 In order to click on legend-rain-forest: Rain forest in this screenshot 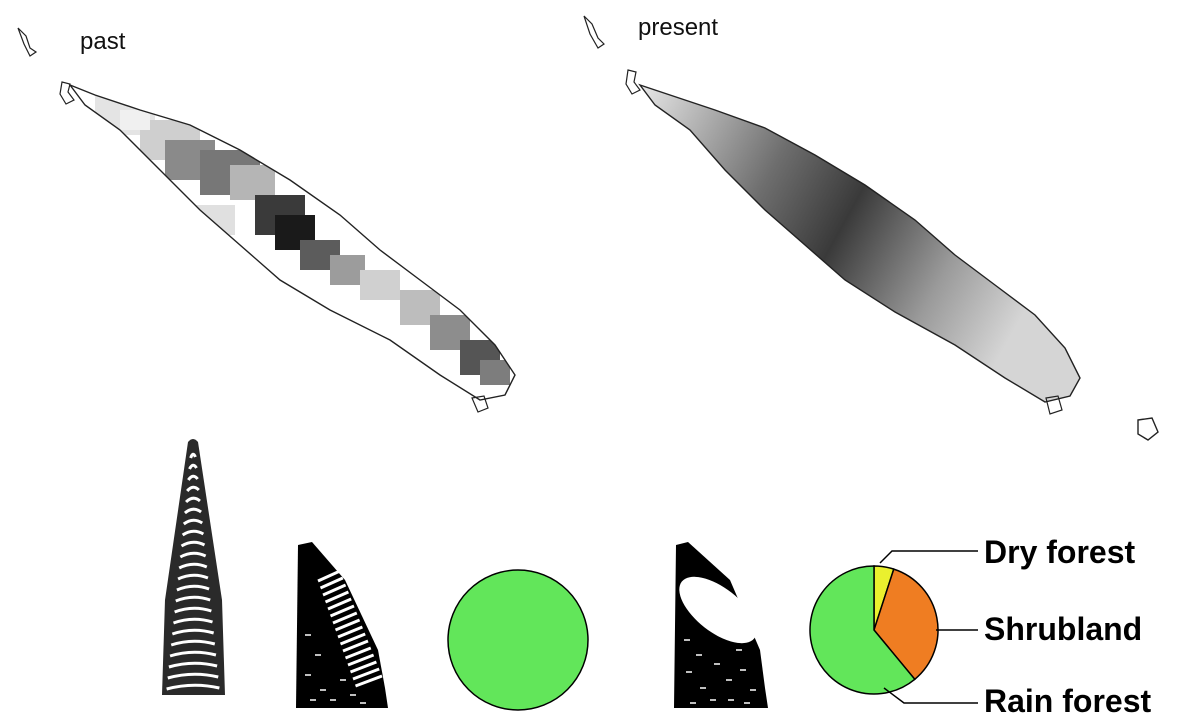, I will do `click(1067, 701)`.